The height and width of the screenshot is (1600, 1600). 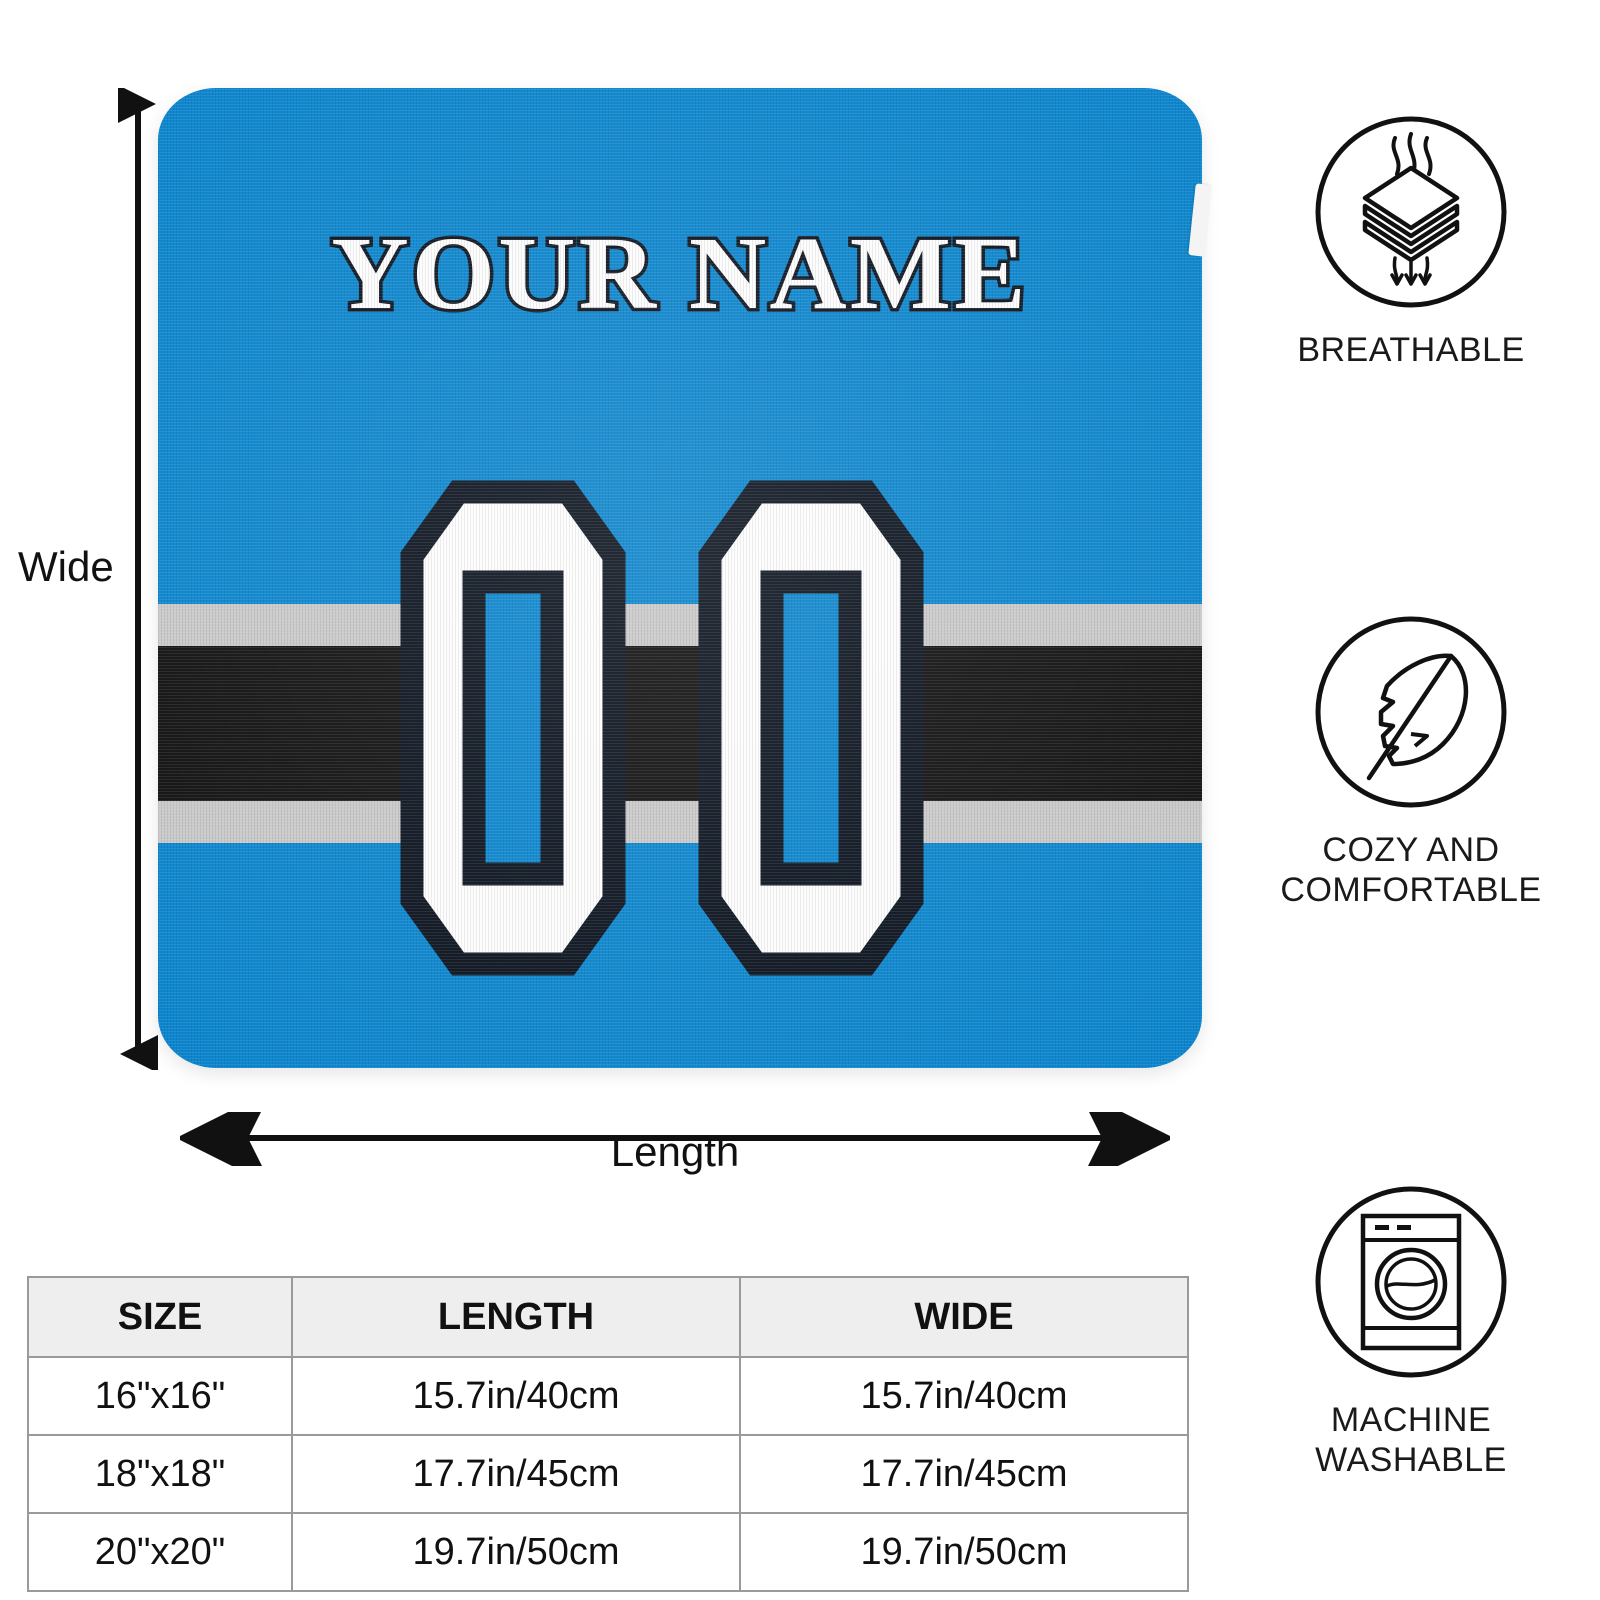 What do you see at coordinates (1411, 1440) in the screenshot?
I see `feature-washable-label: MACHINE WASHABLE` at bounding box center [1411, 1440].